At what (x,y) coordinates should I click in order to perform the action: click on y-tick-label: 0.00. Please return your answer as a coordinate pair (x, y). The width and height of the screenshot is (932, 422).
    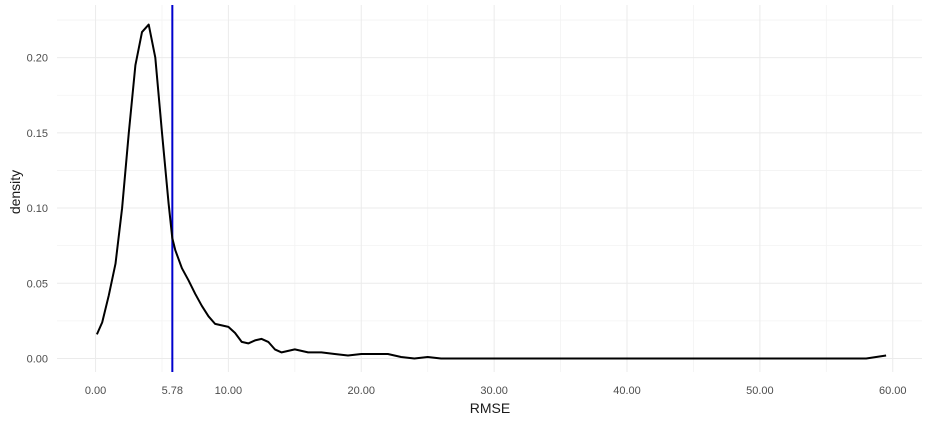
    Looking at the image, I should click on (37, 359).